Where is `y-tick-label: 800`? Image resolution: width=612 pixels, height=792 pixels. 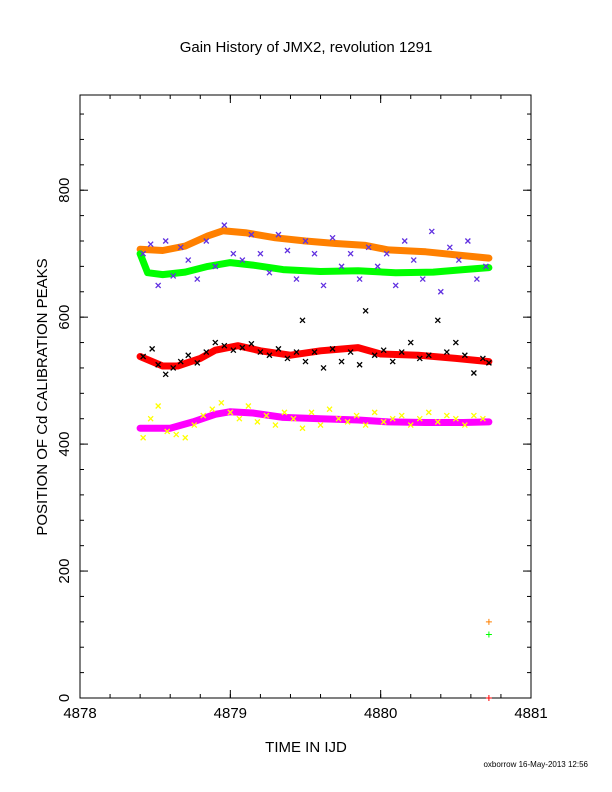 y-tick-label: 800 is located at coordinates (64, 190).